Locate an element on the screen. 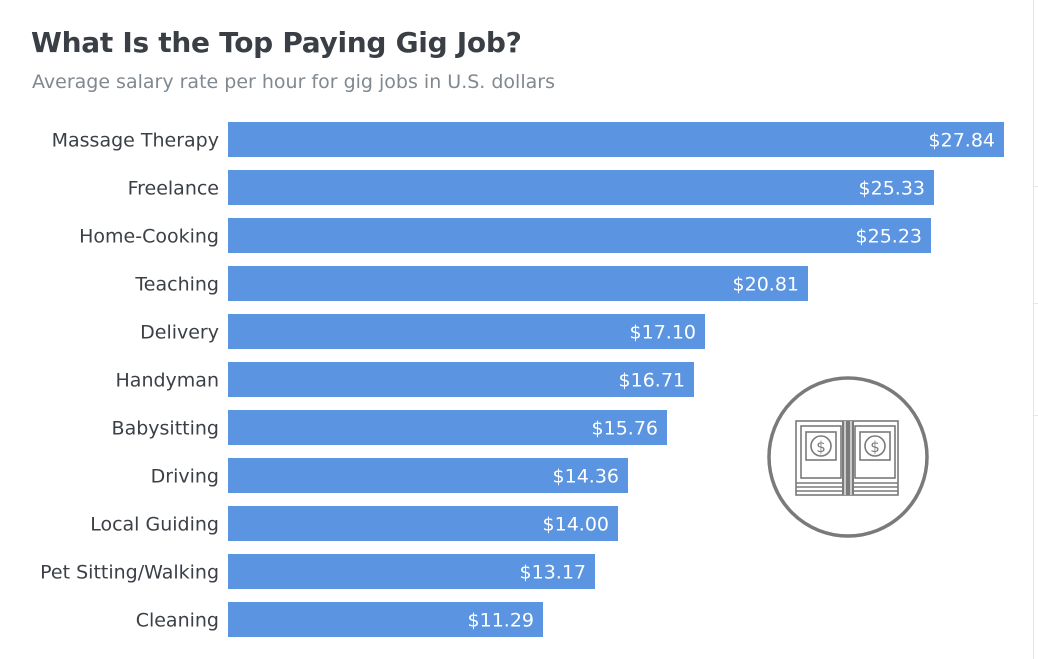 Image resolution: width=1038 pixels, height=659 pixels. right-divider is located at coordinates (1033, 329).